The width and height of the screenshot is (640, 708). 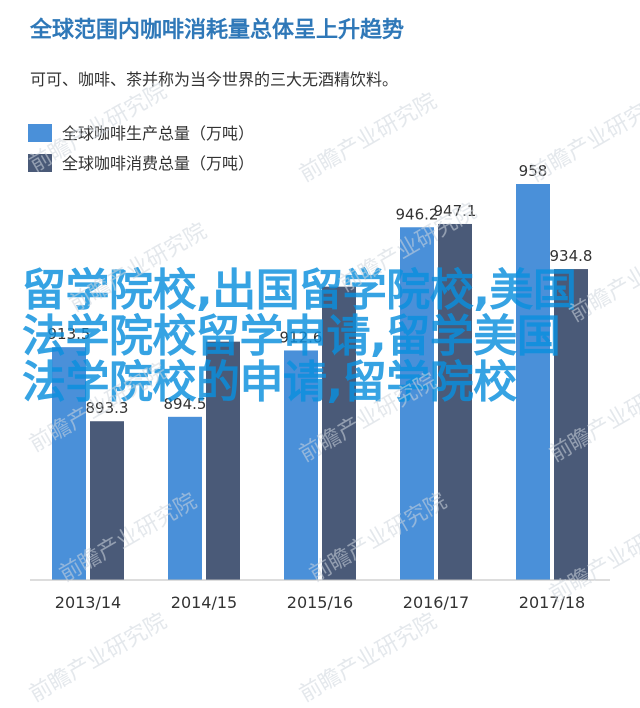 What do you see at coordinates (455, 211) in the screenshot?
I see `data-label: 947.1` at bounding box center [455, 211].